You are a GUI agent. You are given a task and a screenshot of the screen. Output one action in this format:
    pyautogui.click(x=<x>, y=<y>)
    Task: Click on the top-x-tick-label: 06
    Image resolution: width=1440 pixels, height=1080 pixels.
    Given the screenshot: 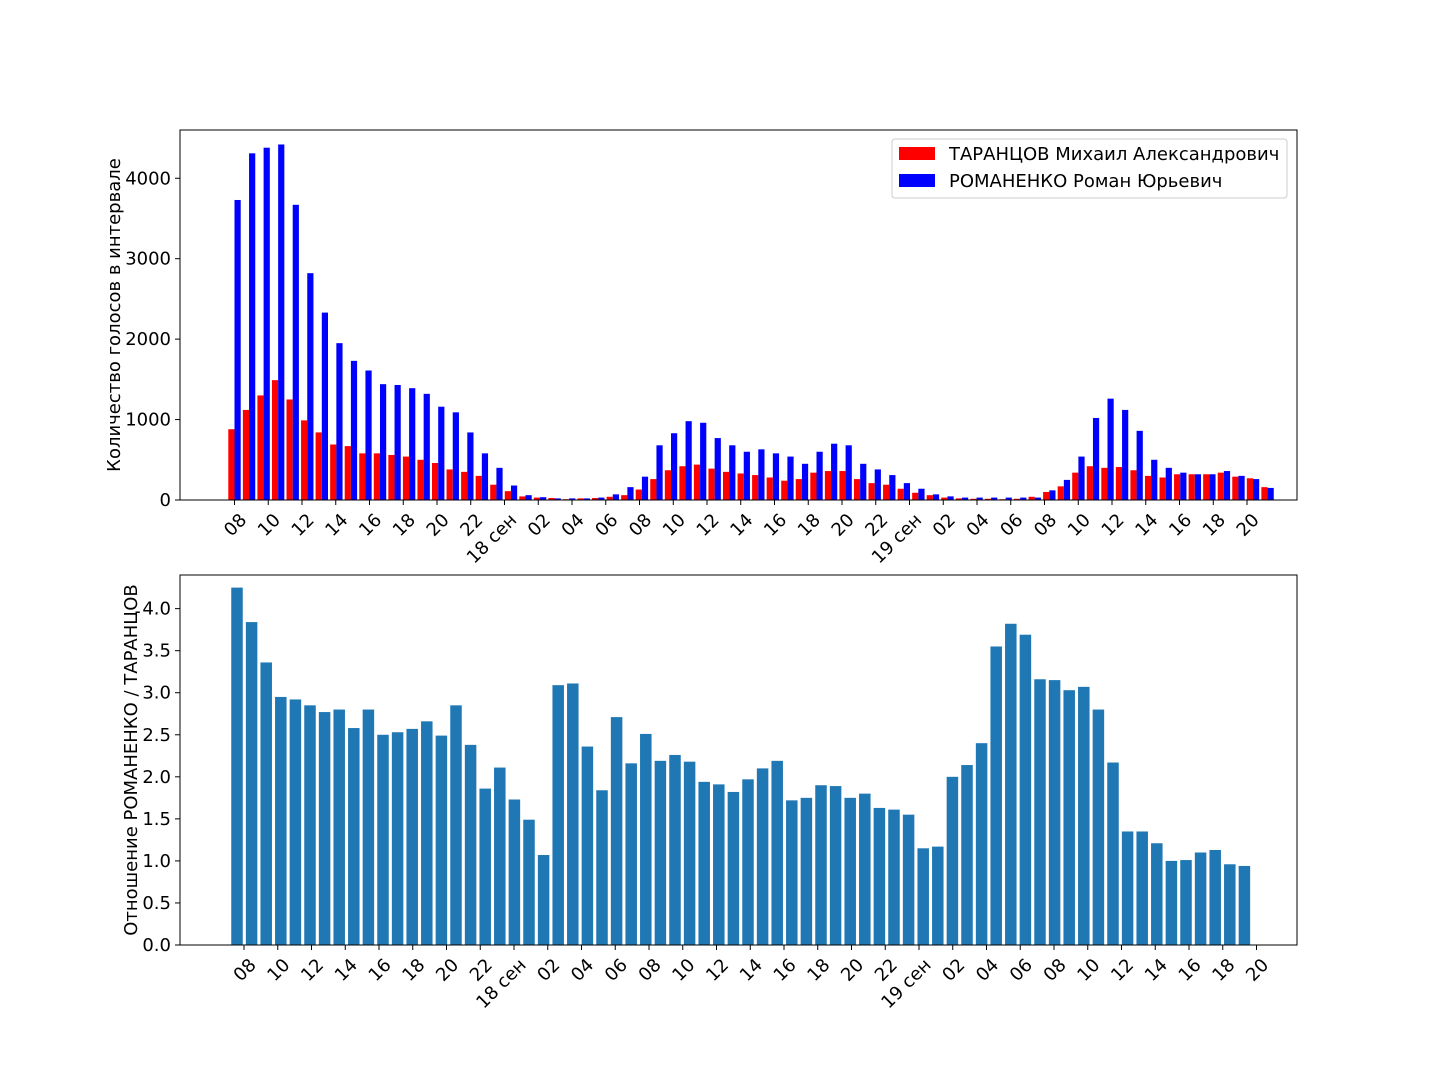 What is the action you would take?
    pyautogui.click(x=606, y=525)
    